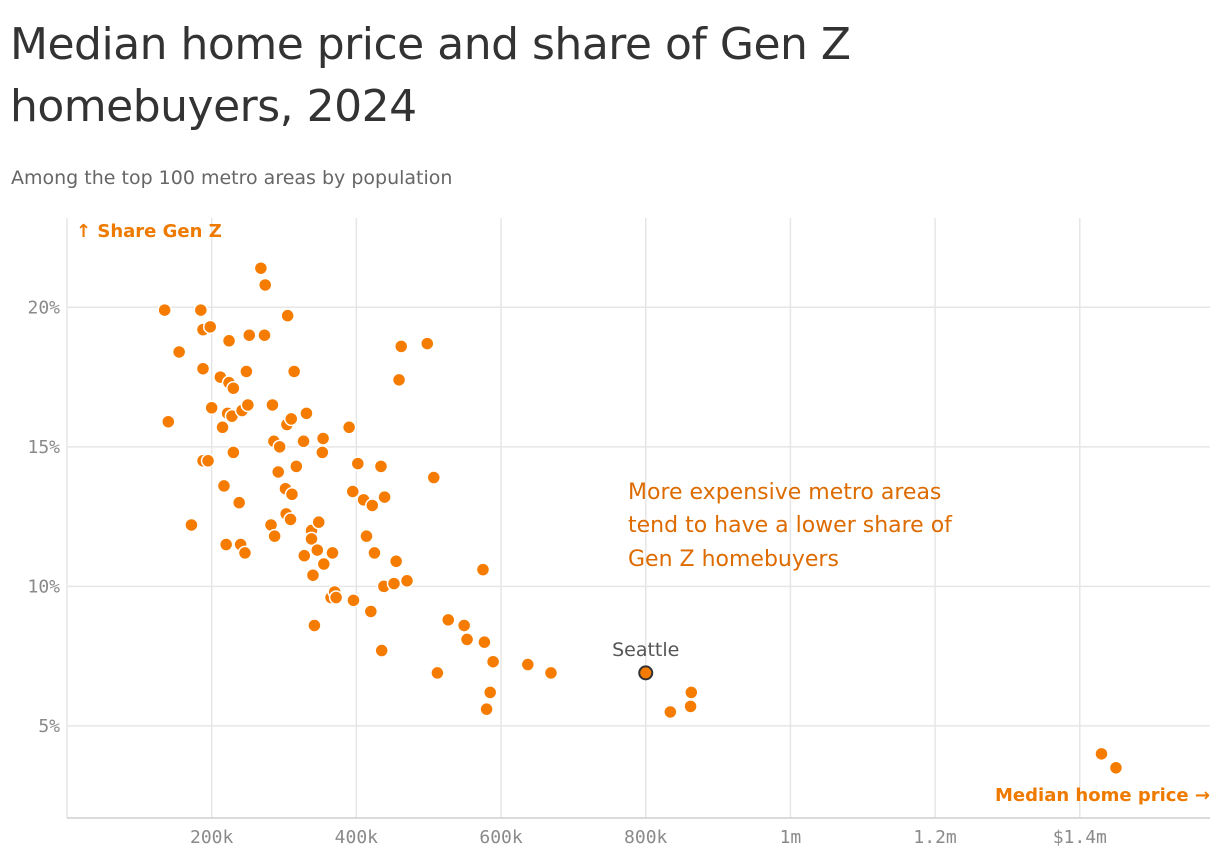 This screenshot has width=1220, height=860. Describe the element at coordinates (790, 525) in the screenshot. I see `annotation-line-2: tend to have a lower share of` at that location.